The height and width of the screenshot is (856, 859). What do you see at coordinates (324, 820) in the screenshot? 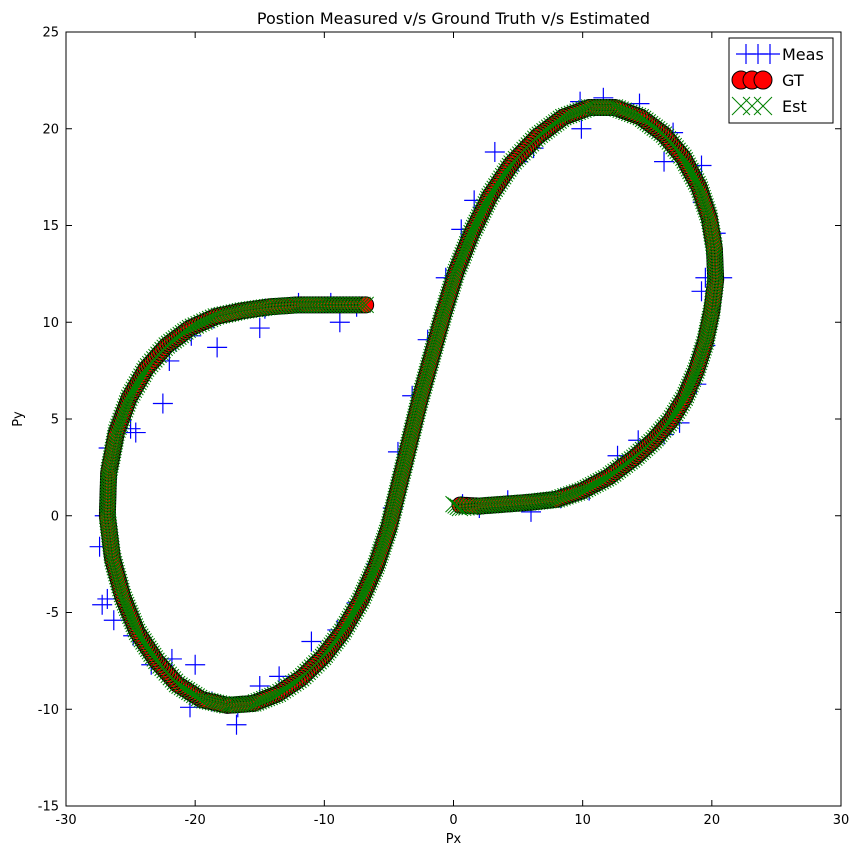
I see `x-tick-label: -10` at bounding box center [324, 820].